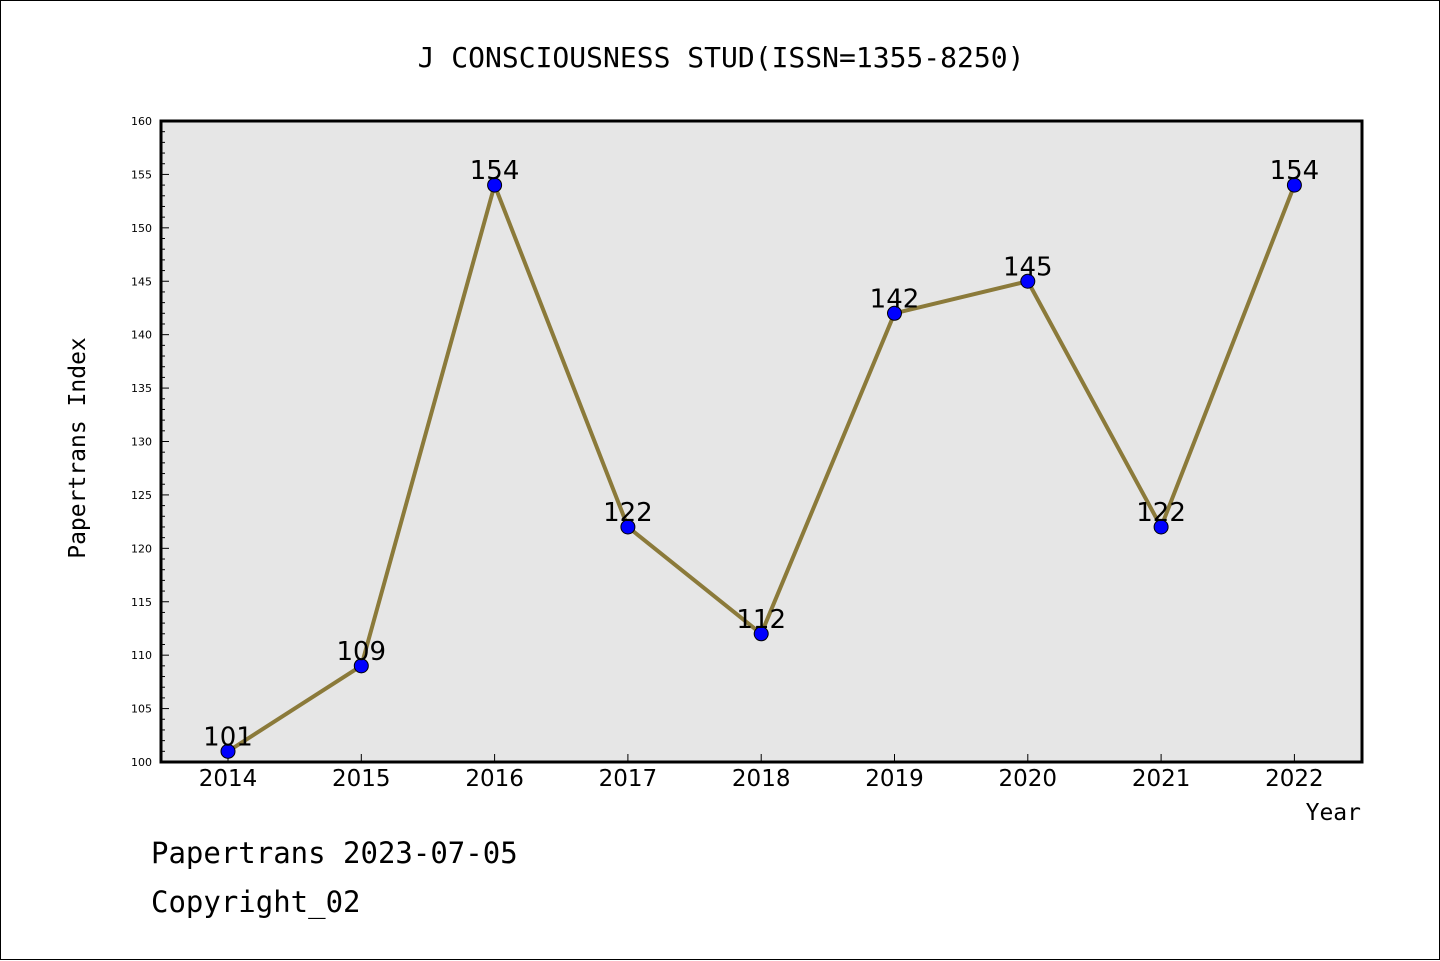 The width and height of the screenshot is (1440, 961). What do you see at coordinates (761, 620) in the screenshot?
I see `data-label: 112` at bounding box center [761, 620].